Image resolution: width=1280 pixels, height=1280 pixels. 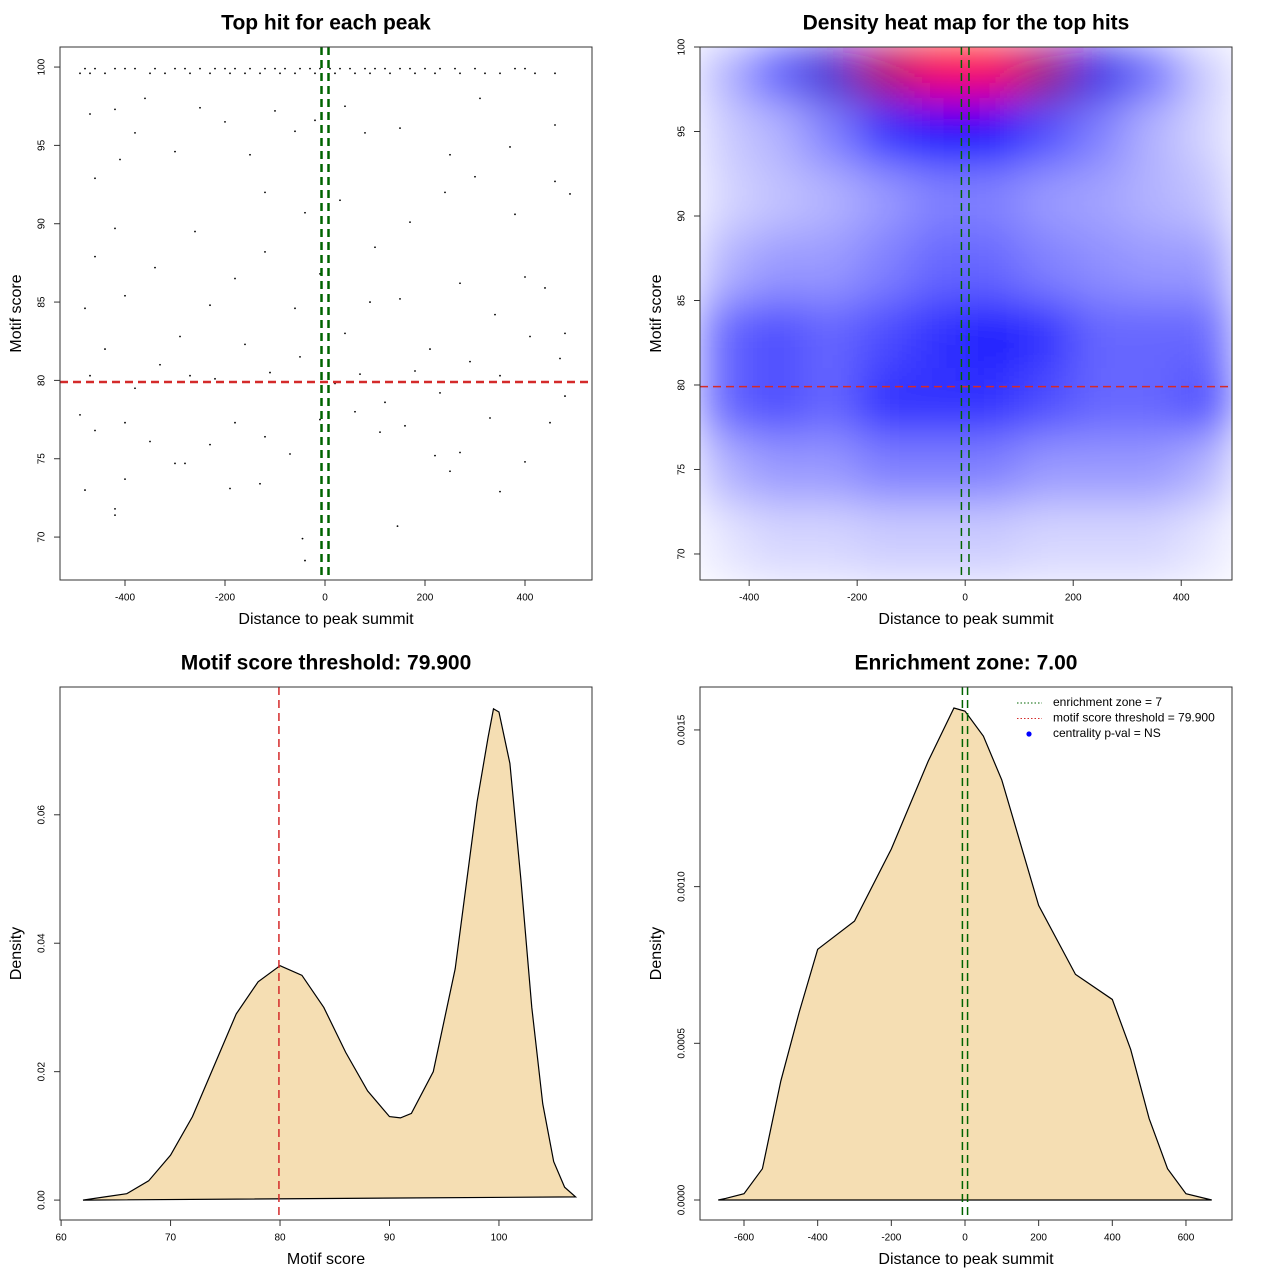 What do you see at coordinates (1107, 702) in the screenshot?
I see `legend-label: enrichment zone = 7` at bounding box center [1107, 702].